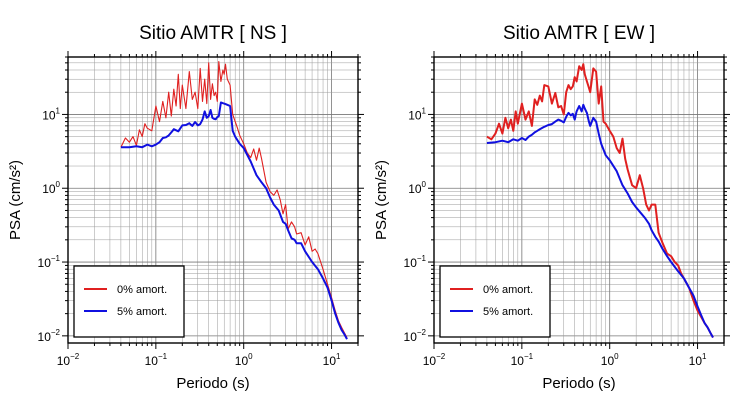 The width and height of the screenshot is (730, 400). What do you see at coordinates (213, 33) in the screenshot?
I see `chart-title: Sitio AMTR [ NS ]` at bounding box center [213, 33].